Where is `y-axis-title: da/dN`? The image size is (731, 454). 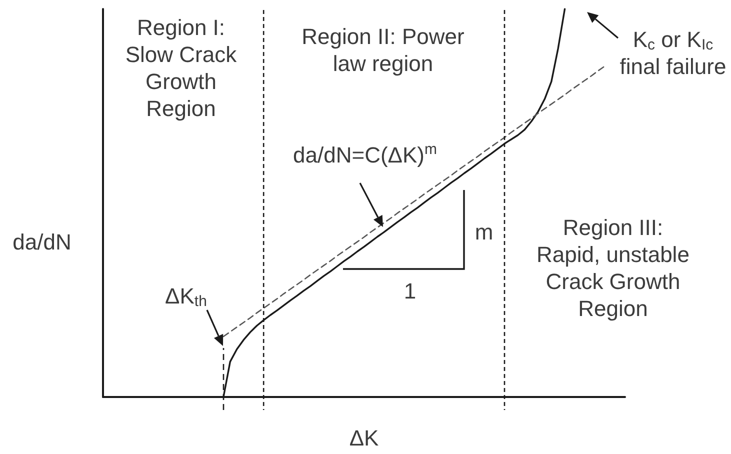
y-axis-title: da/dN is located at coordinates (42, 242).